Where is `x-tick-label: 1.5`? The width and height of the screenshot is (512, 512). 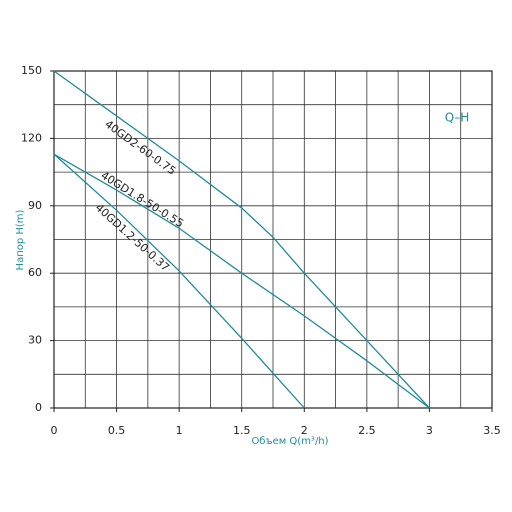 x-tick-label: 1.5 is located at coordinates (242, 430).